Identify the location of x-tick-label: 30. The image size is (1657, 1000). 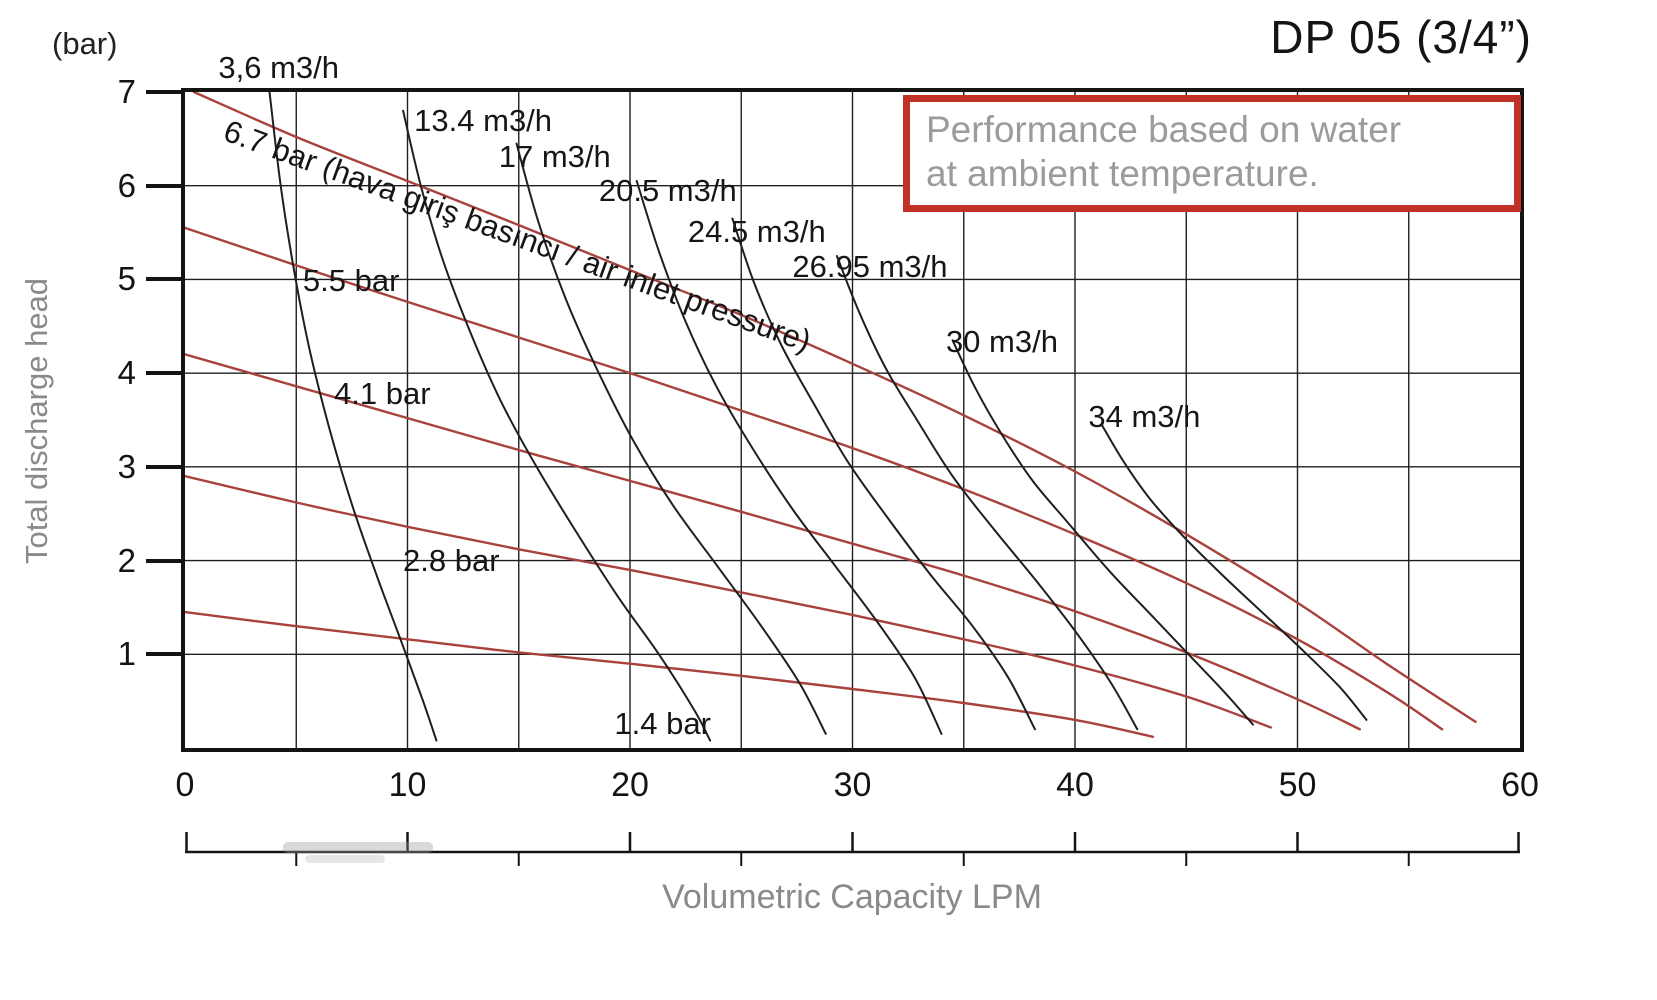
(852, 785).